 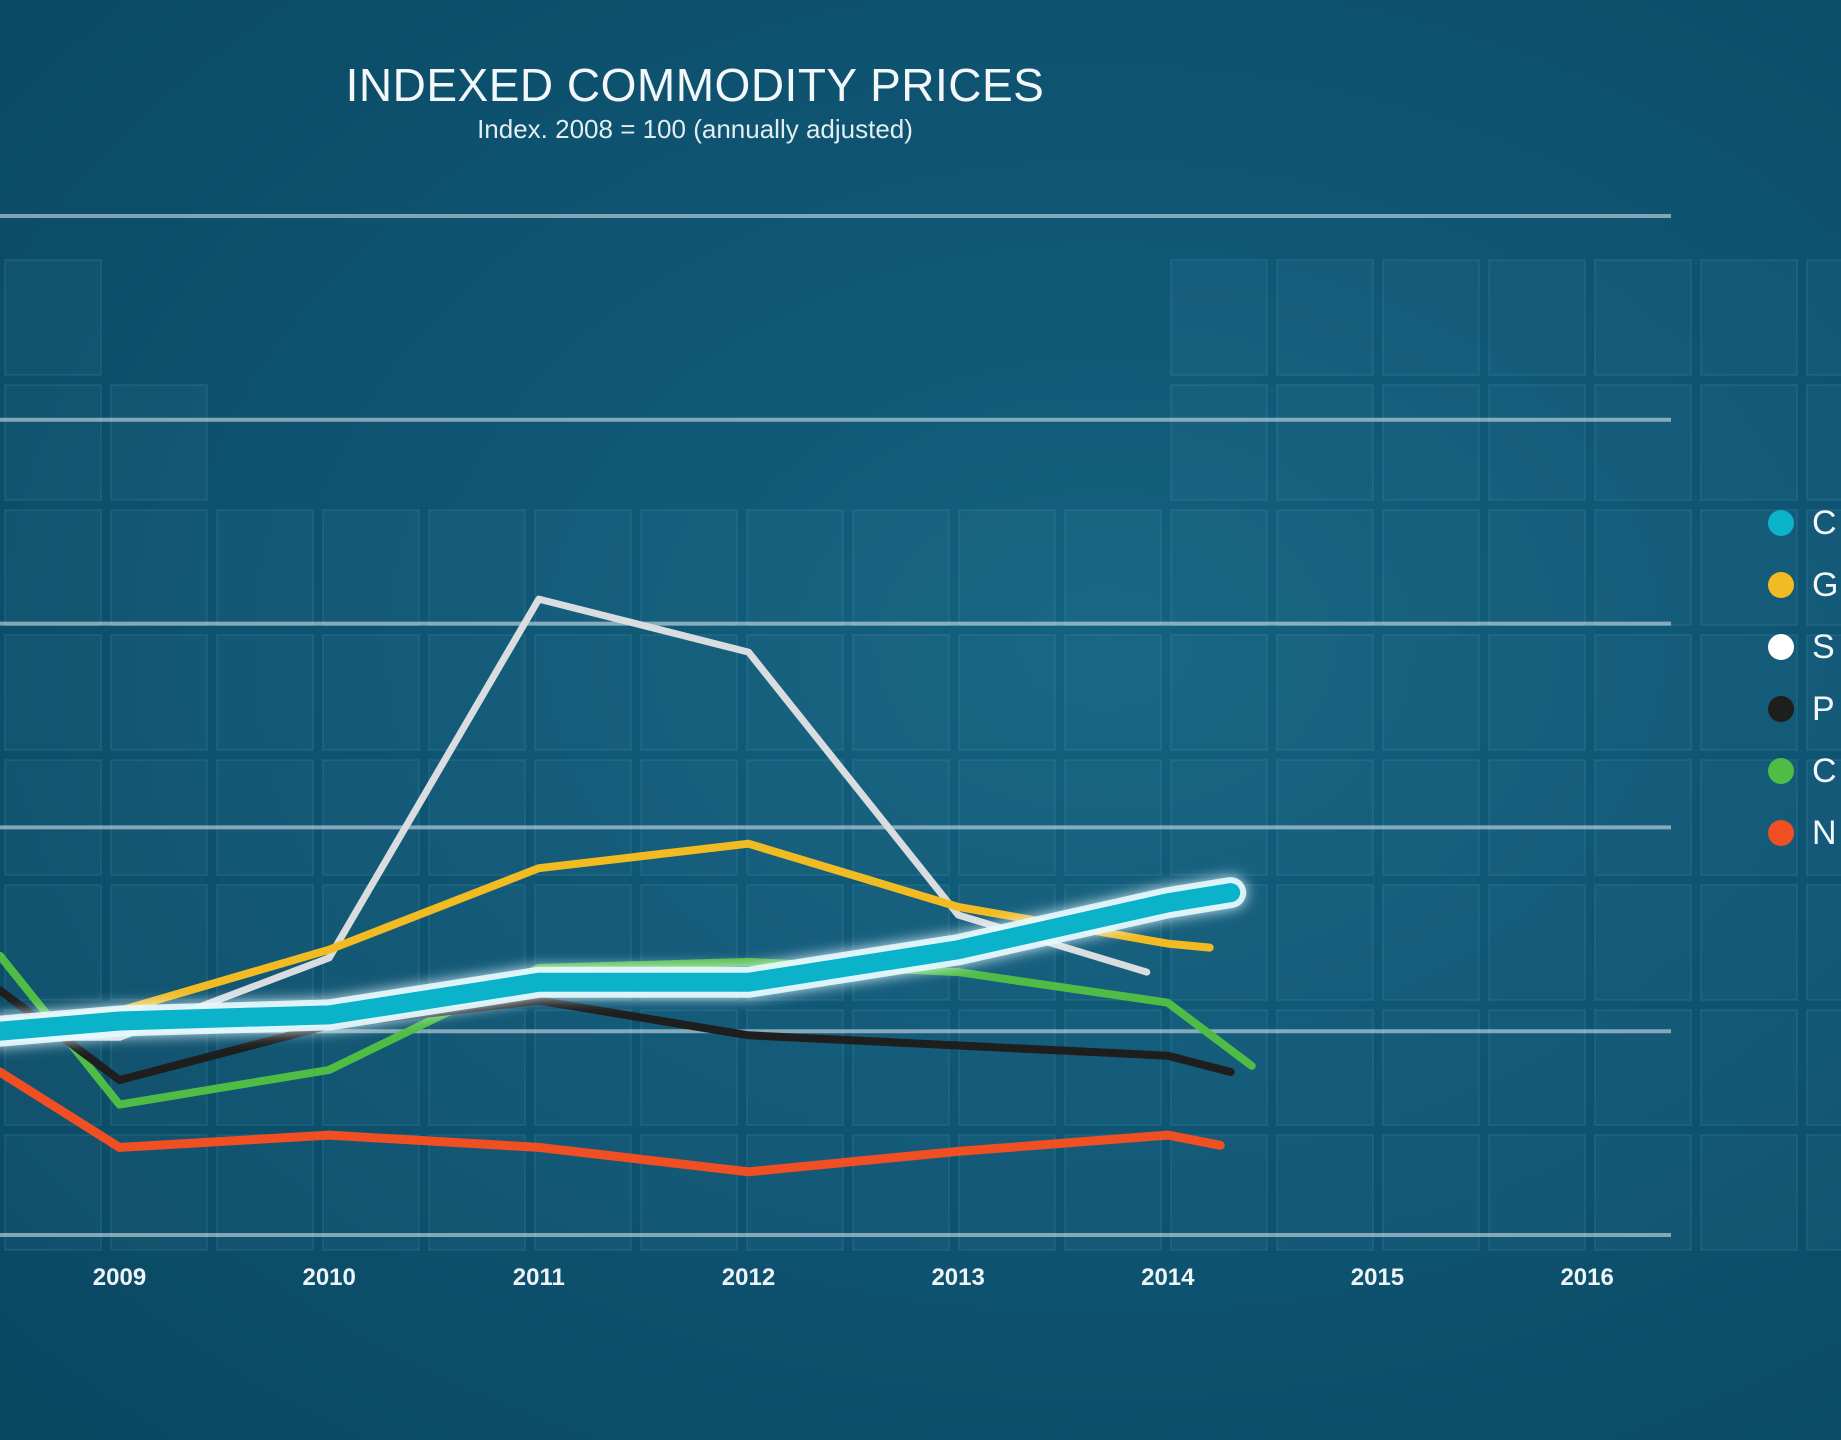 I want to click on x-tick-label: 2011, so click(x=539, y=1277).